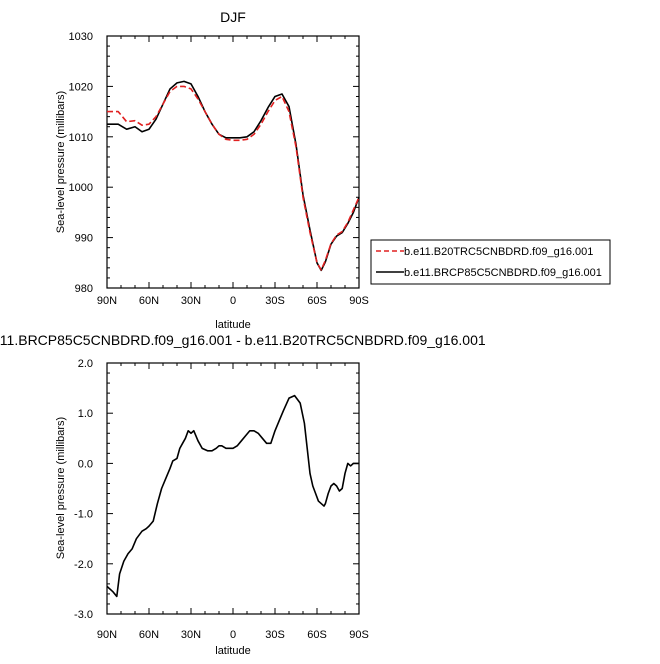 Image resolution: width=660 pixels, height=664 pixels. I want to click on y-tick-label: 1010, so click(81, 138).